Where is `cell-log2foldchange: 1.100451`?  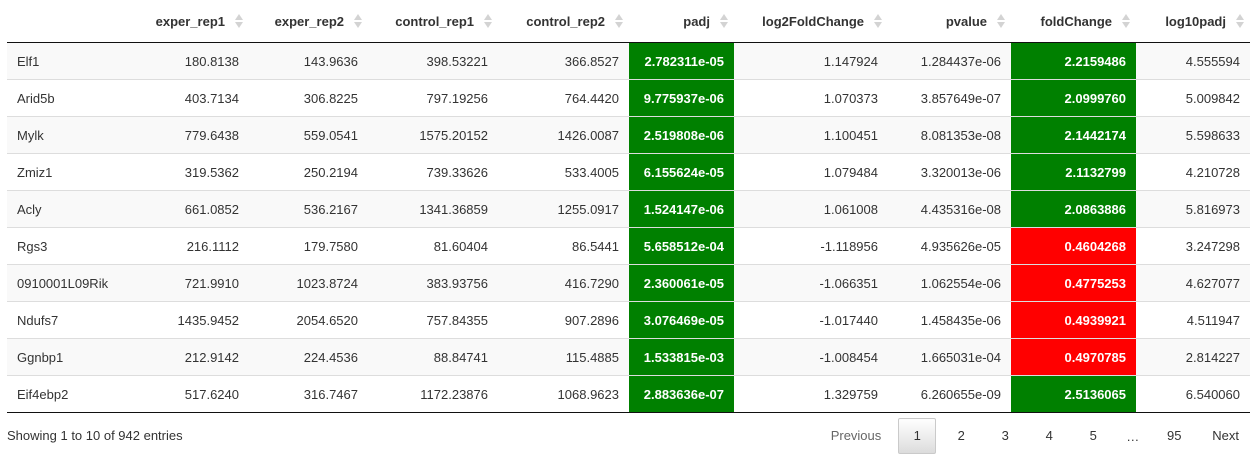 cell-log2foldchange: 1.100451 is located at coordinates (811, 135).